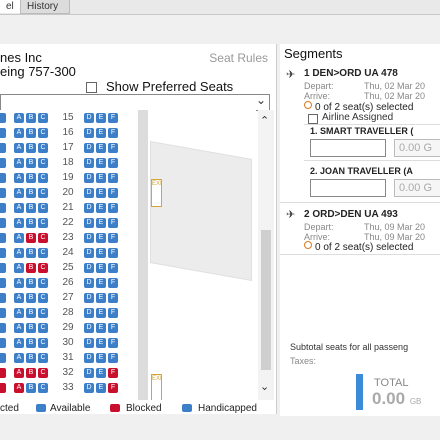 The image size is (440, 440). I want to click on seat-28C: C, so click(43, 313).